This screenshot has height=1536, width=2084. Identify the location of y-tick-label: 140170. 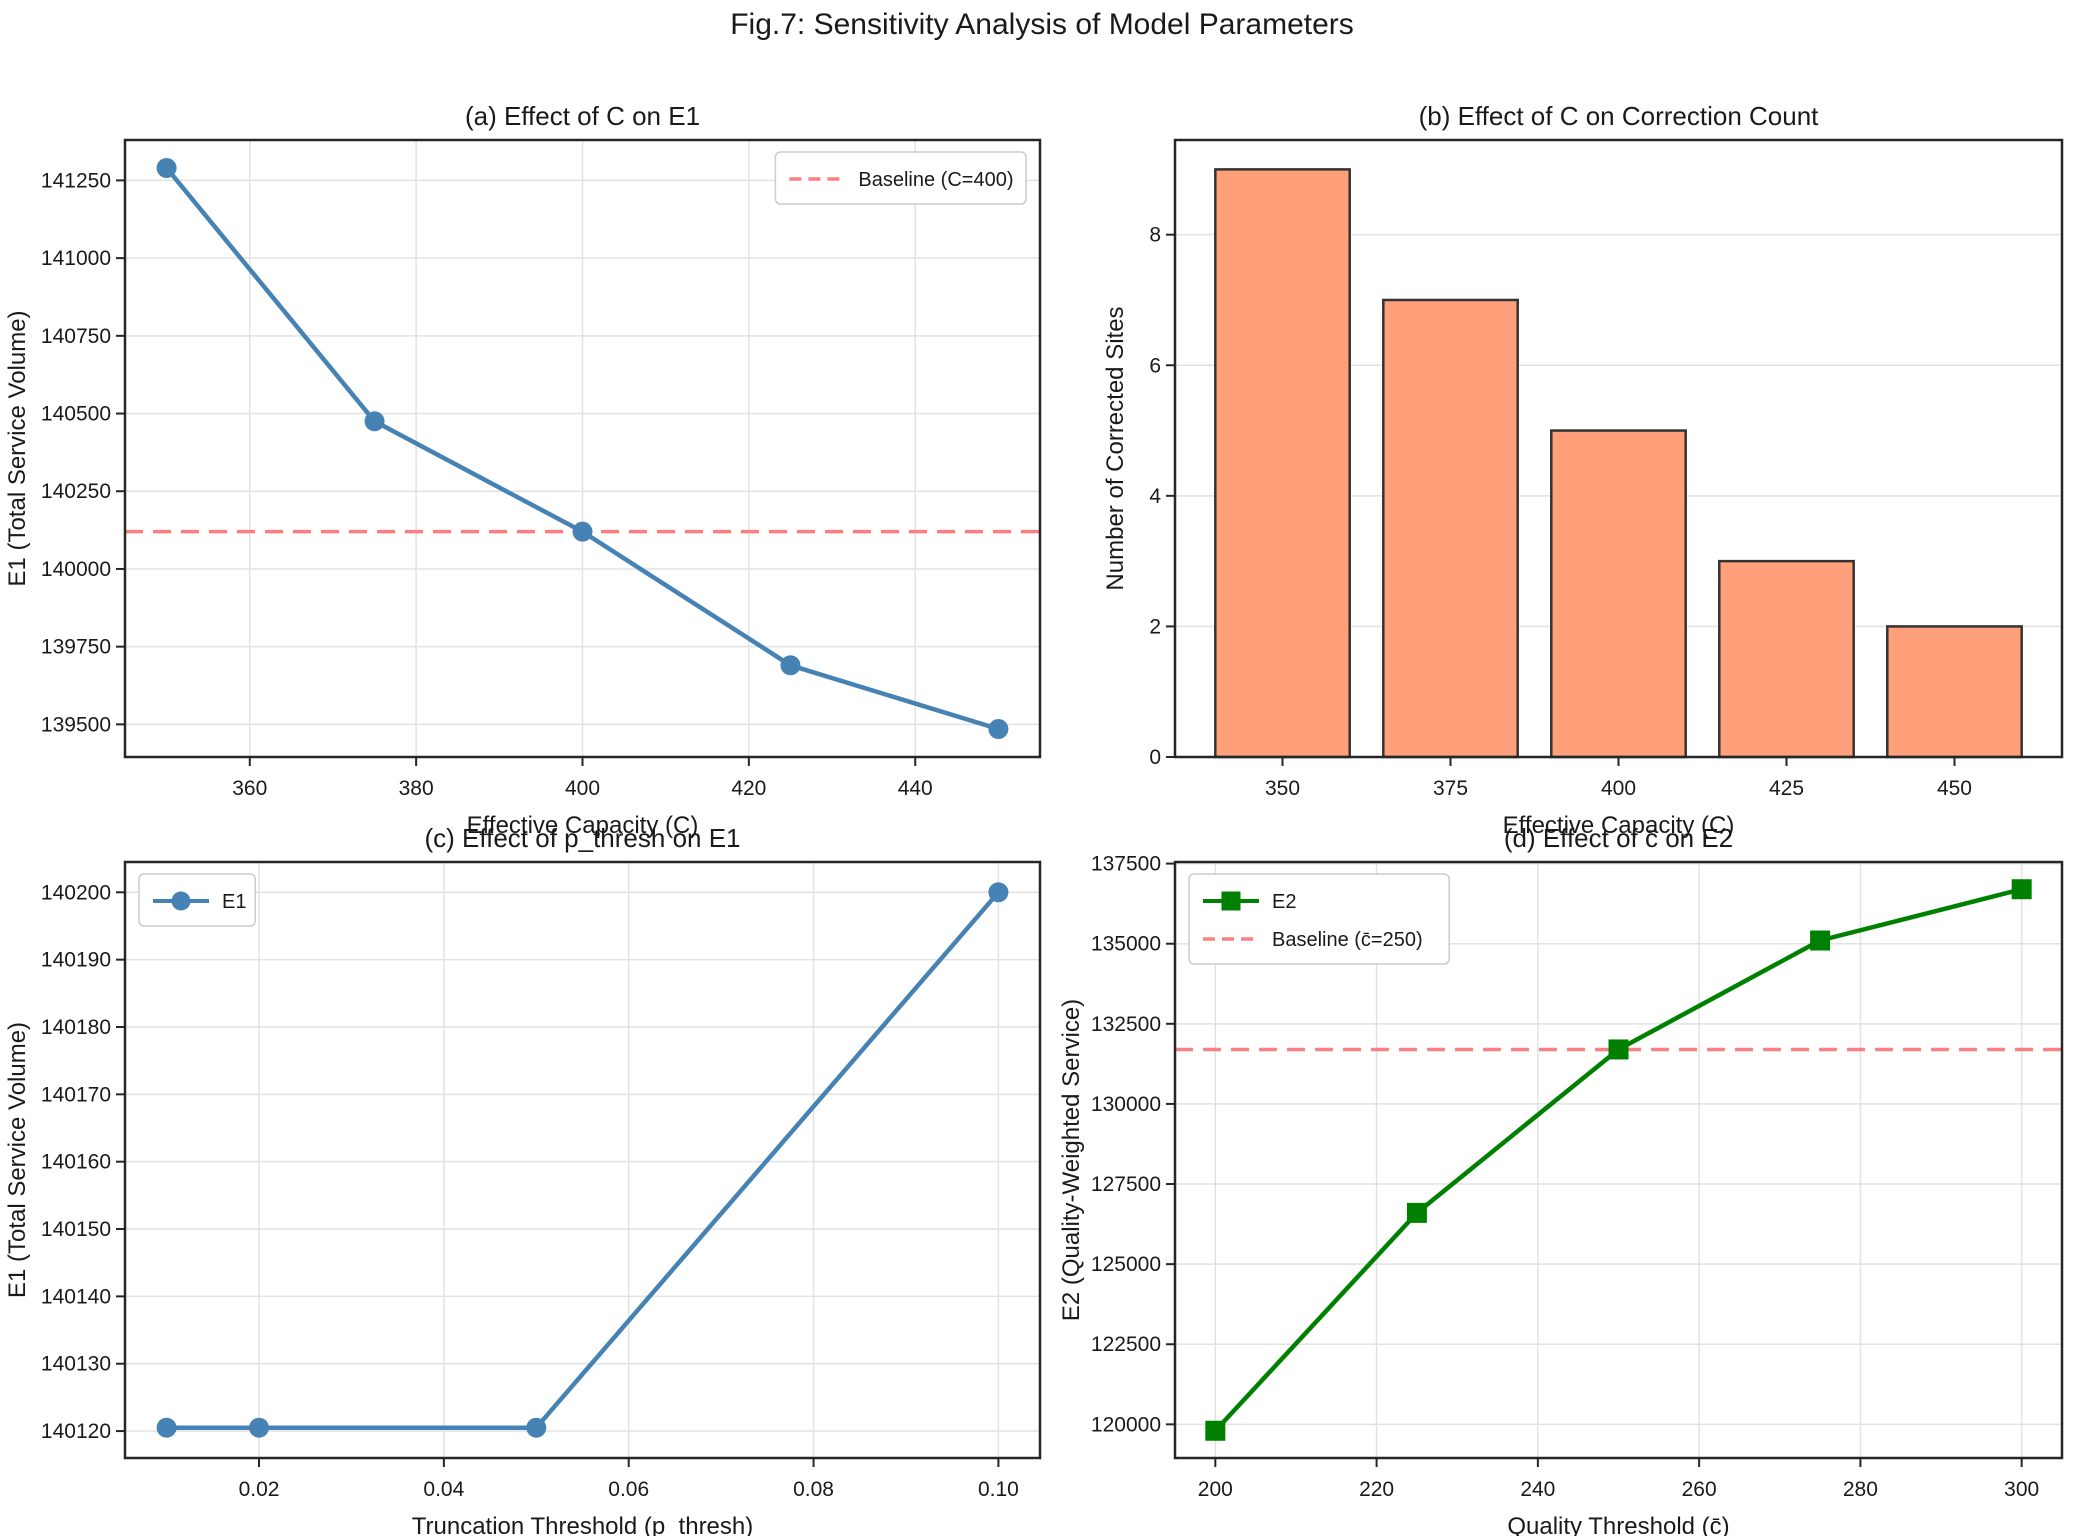
(76, 1094).